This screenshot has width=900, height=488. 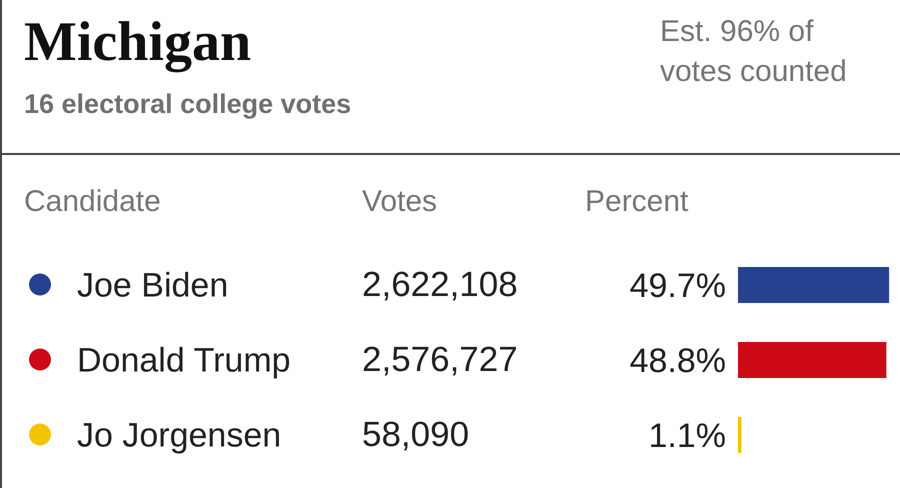 I want to click on y-axis-title: Candidate, so click(x=92, y=202).